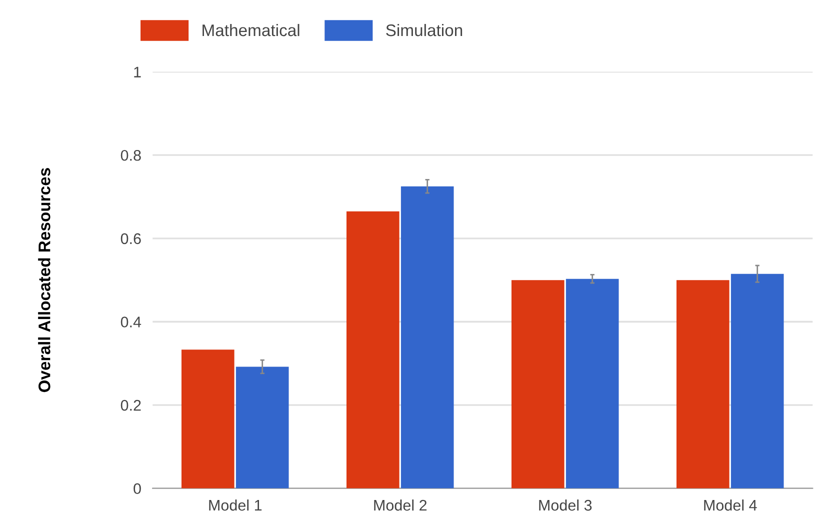 Image resolution: width=825 pixels, height=524 pixels. Describe the element at coordinates (251, 30) in the screenshot. I see `legend-label: Mathematical` at that location.